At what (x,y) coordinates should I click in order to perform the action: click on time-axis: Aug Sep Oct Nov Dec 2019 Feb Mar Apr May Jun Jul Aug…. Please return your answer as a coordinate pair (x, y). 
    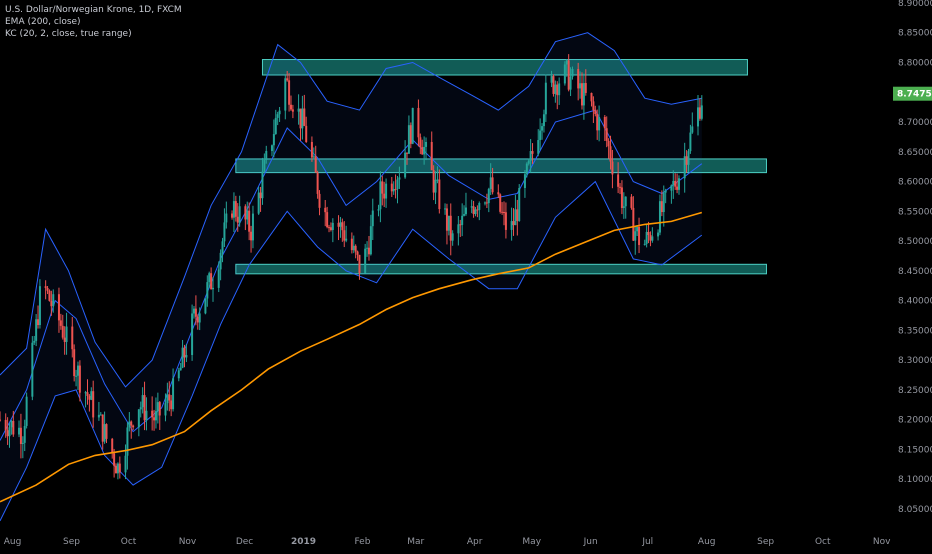
    Looking at the image, I should click on (447, 542).